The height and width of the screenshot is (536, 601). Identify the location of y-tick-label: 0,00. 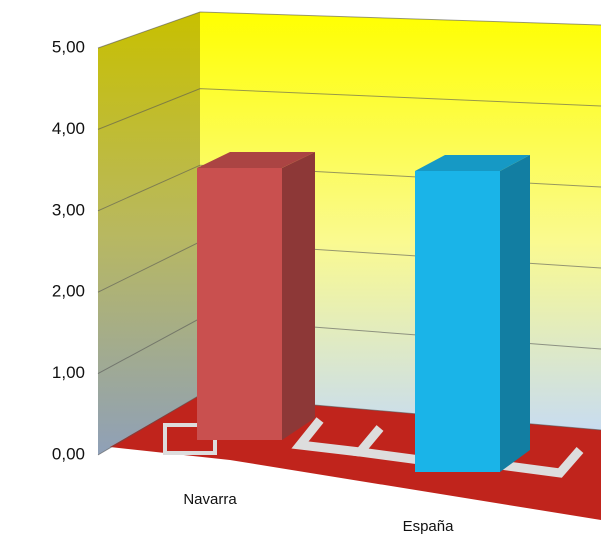
(68, 453).